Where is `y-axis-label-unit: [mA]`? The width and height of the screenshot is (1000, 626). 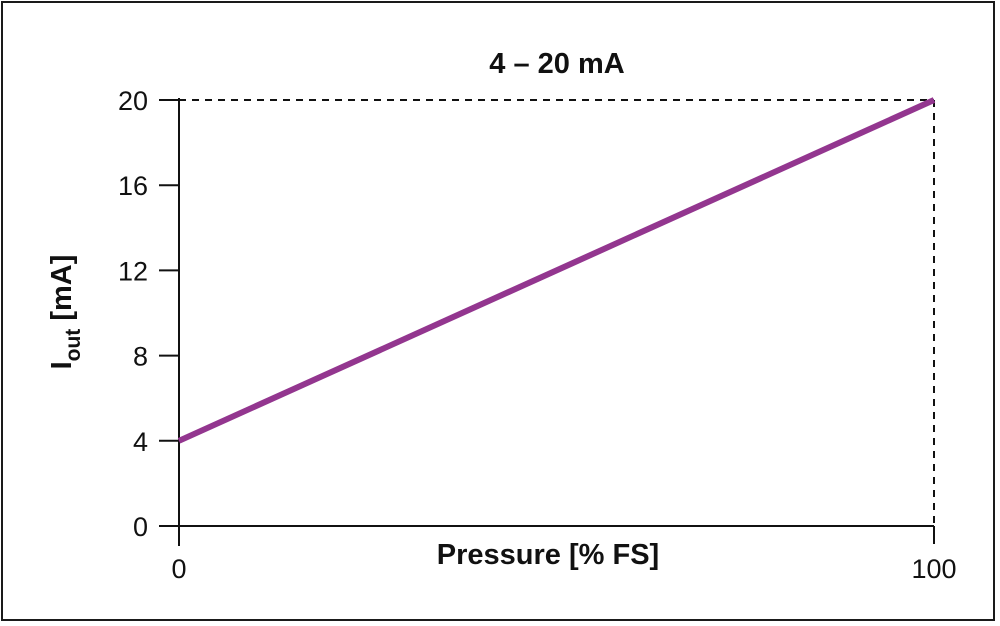
y-axis-label-unit: [mA] is located at coordinates (62, 292).